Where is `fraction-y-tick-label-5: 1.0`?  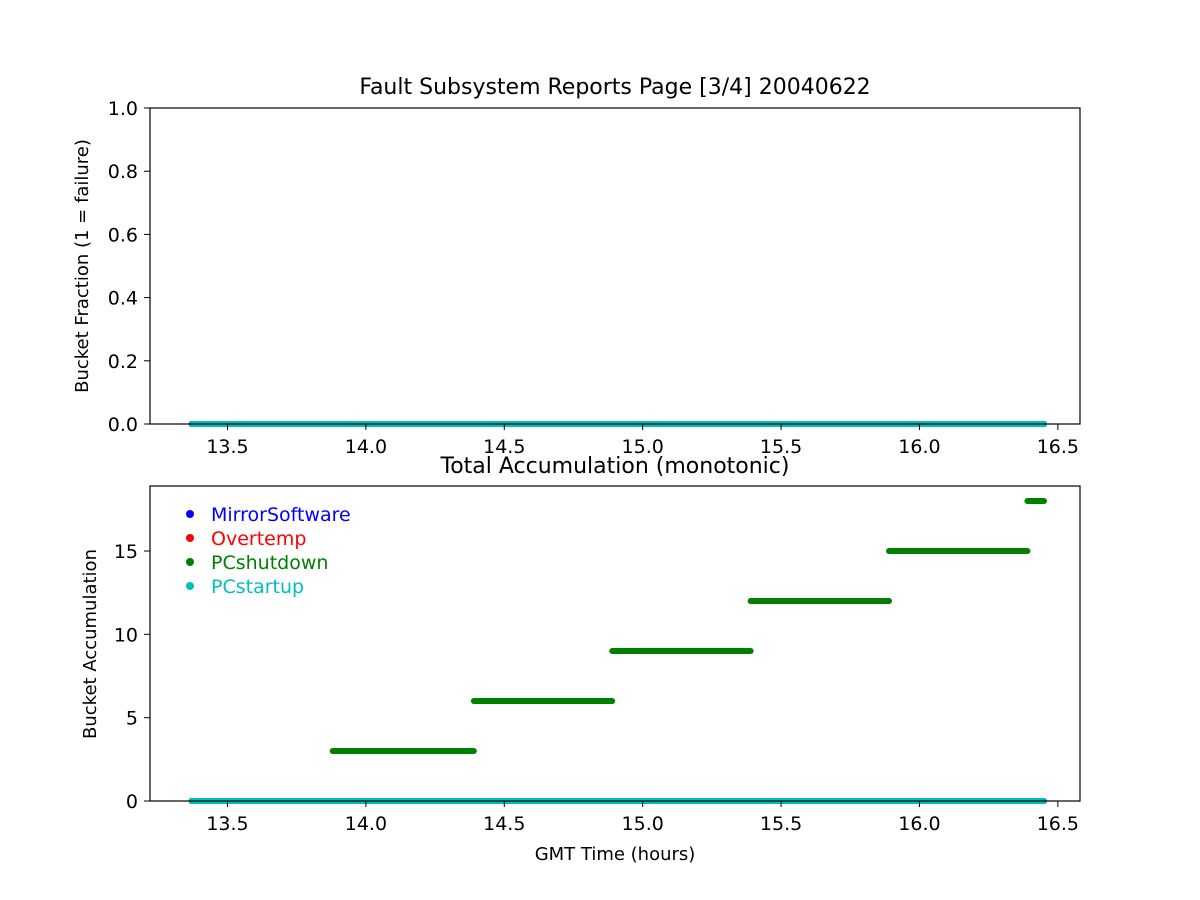 fraction-y-tick-label-5: 1.0 is located at coordinates (123, 109).